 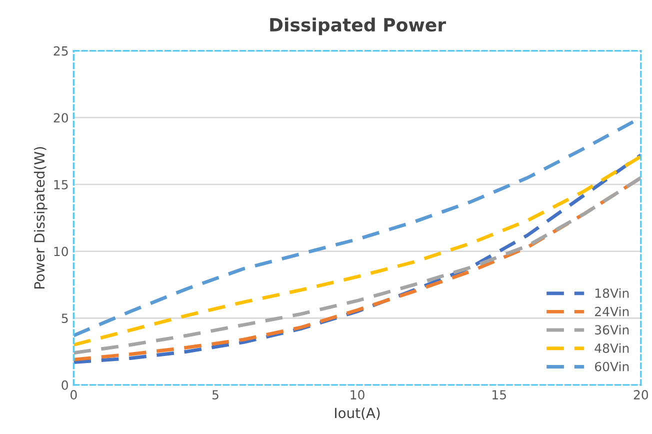 I want to click on x-axis-title: Iout(A), so click(x=357, y=413).